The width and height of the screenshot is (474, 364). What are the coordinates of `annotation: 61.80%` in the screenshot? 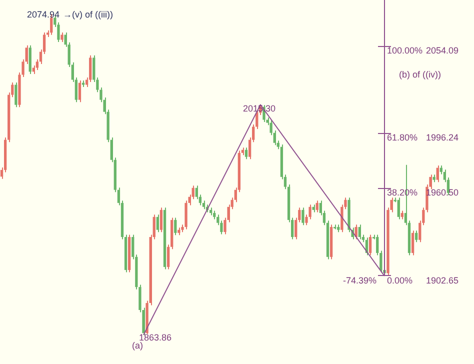 It's located at (402, 137).